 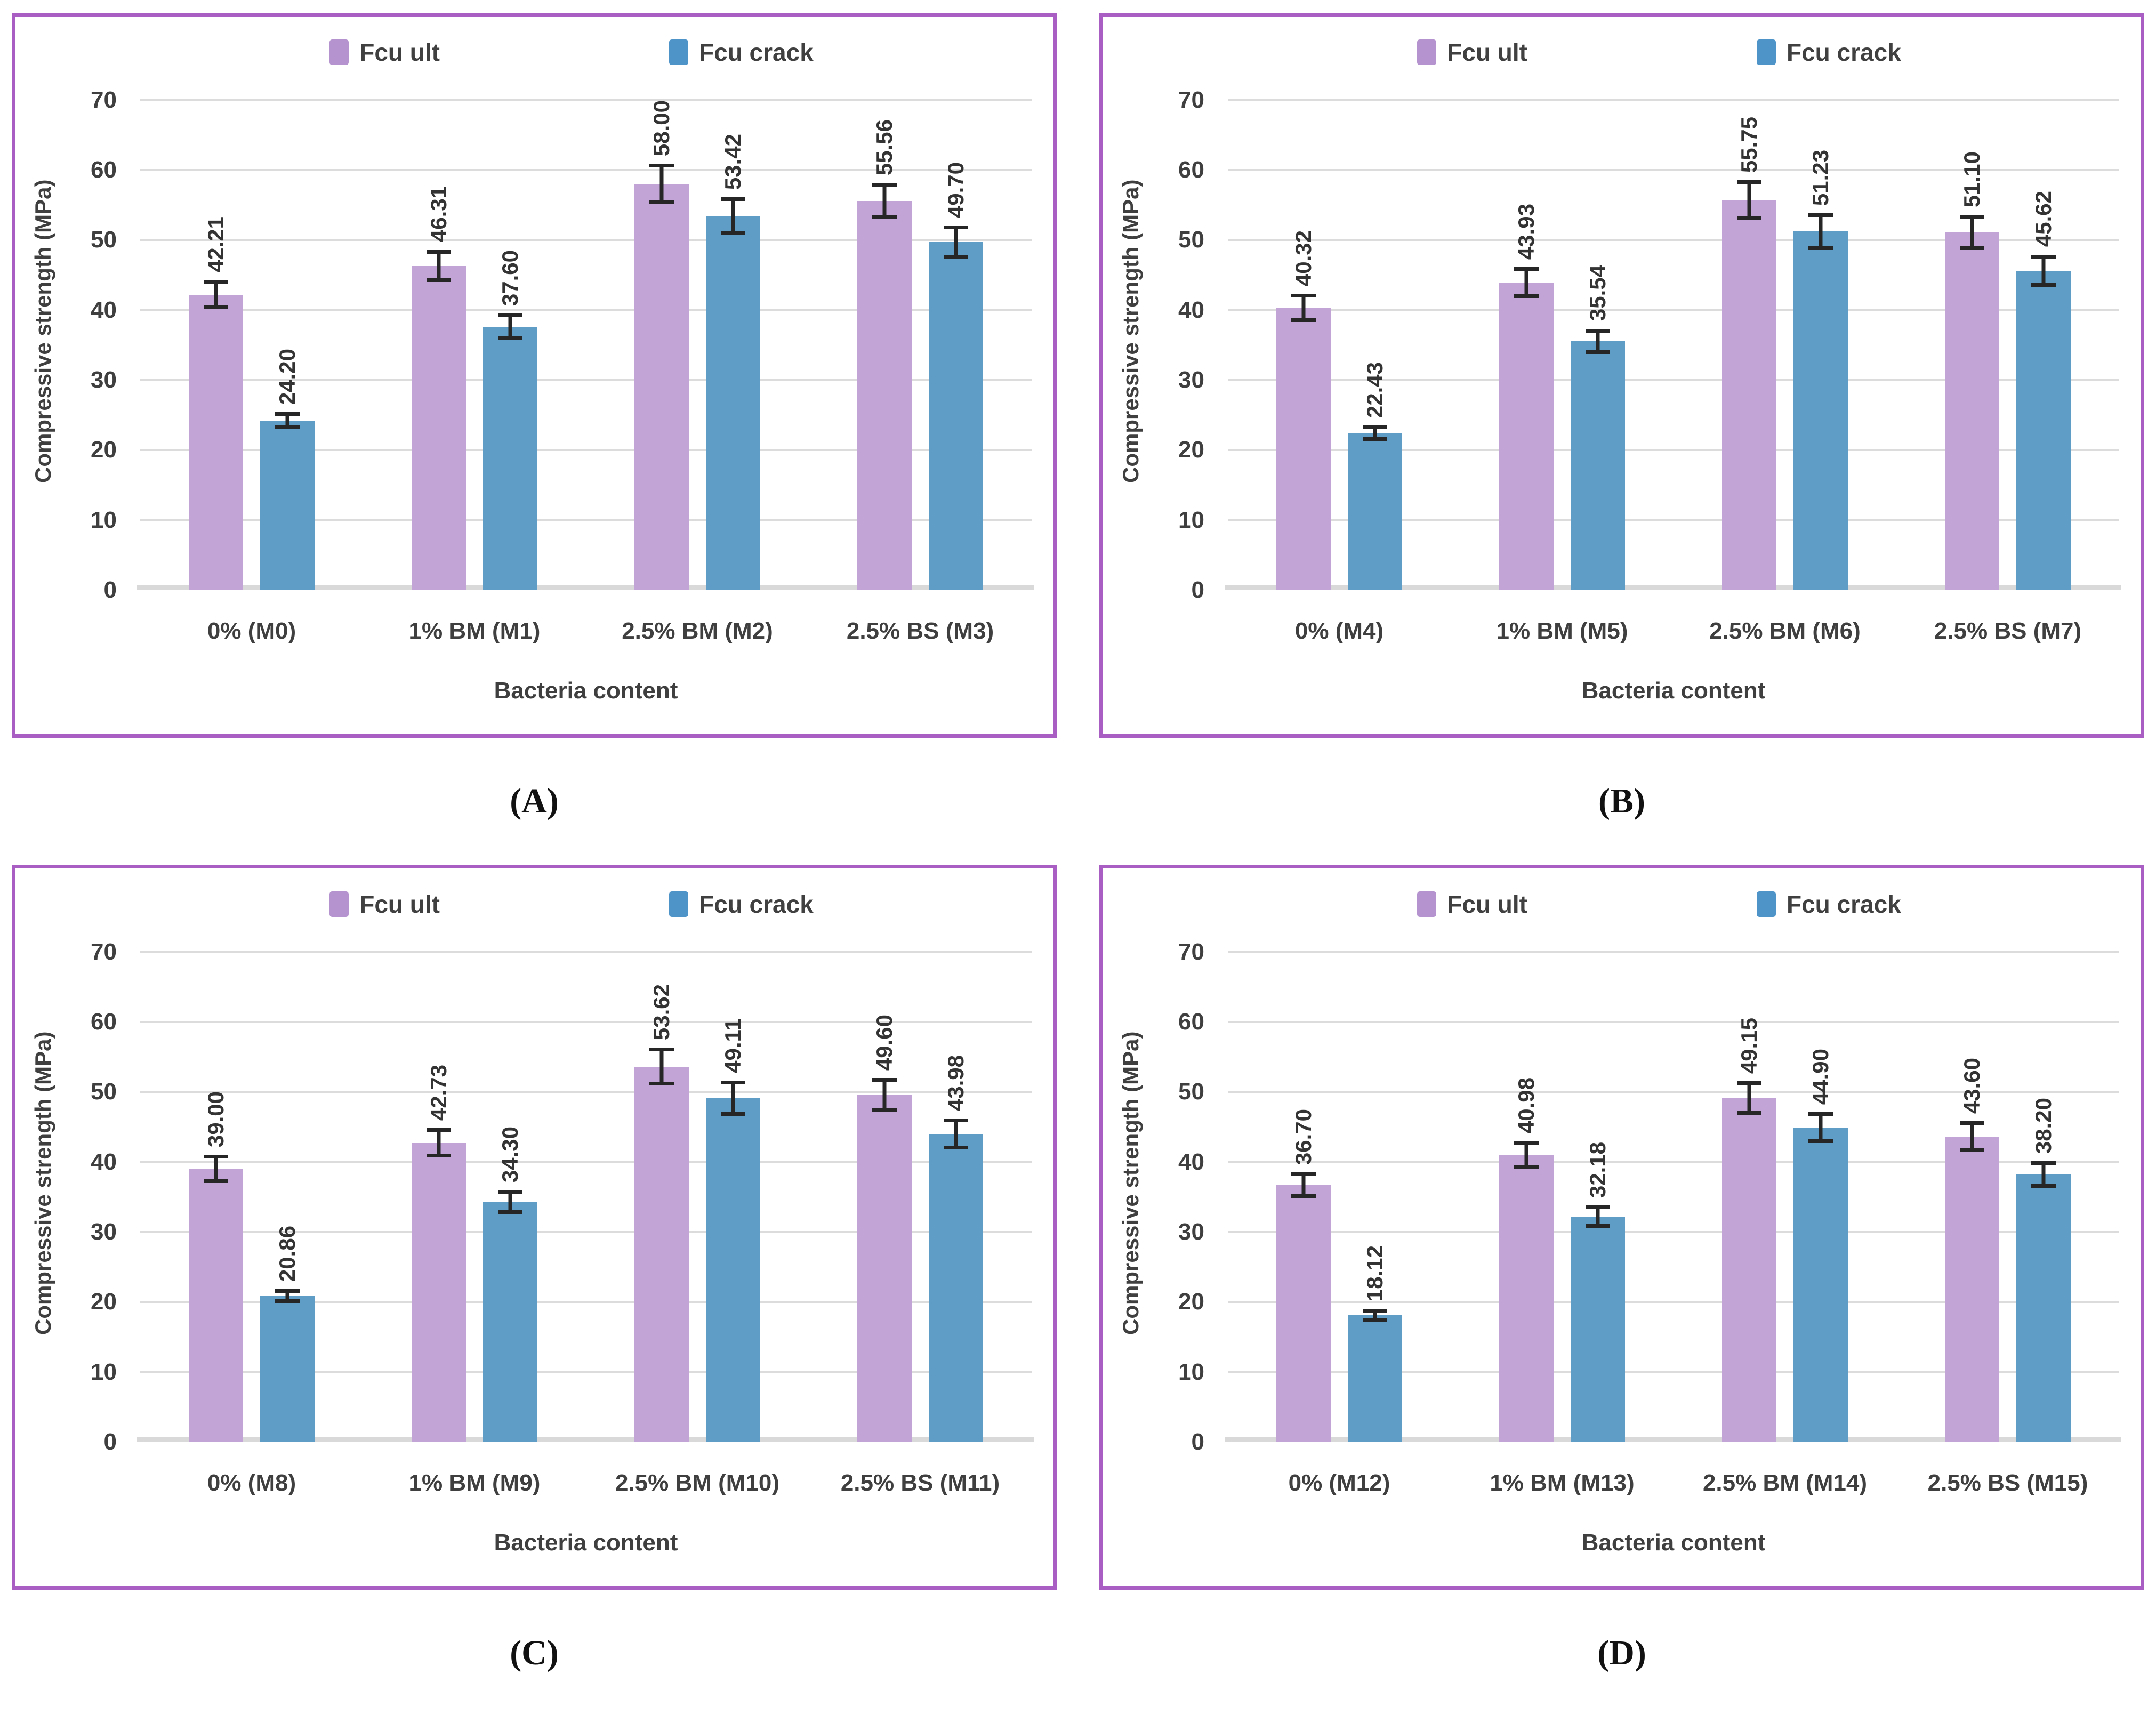 What do you see at coordinates (1375, 331) in the screenshot?
I see `bar-fcu-crack: 22.43` at bounding box center [1375, 331].